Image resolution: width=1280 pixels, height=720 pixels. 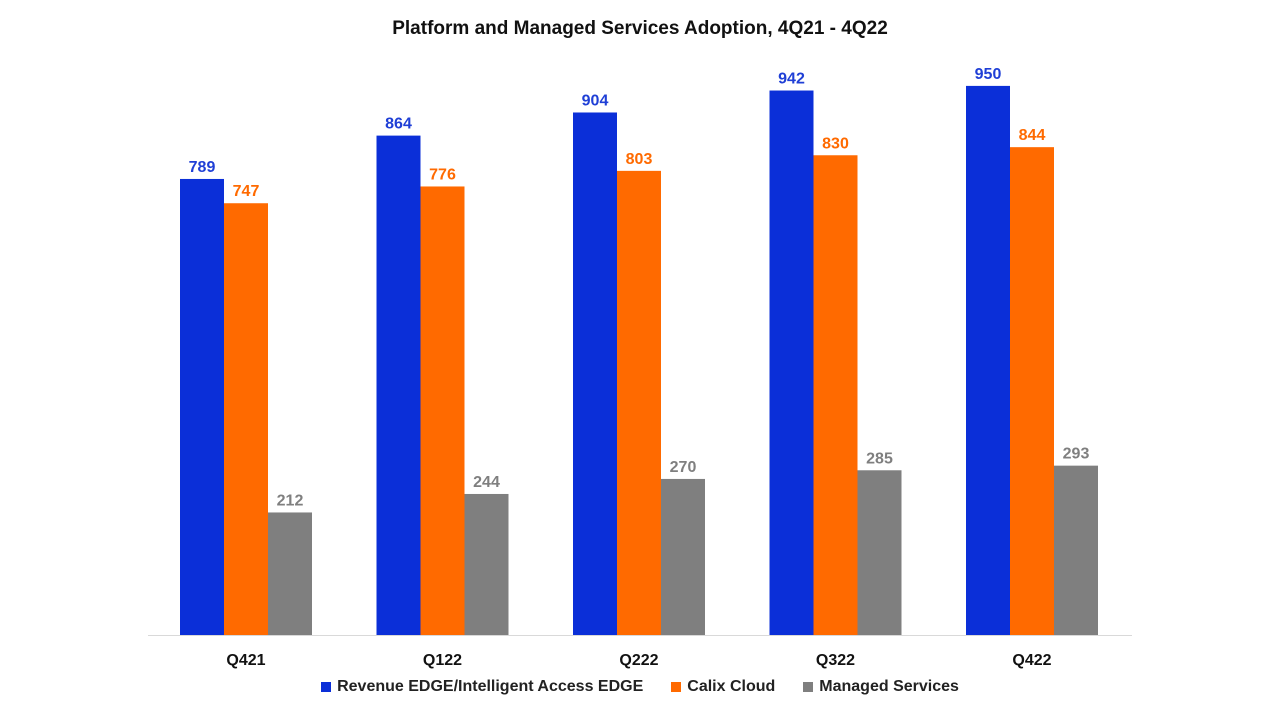 What do you see at coordinates (486, 564) in the screenshot?
I see `bar-managed-services-q122` at bounding box center [486, 564].